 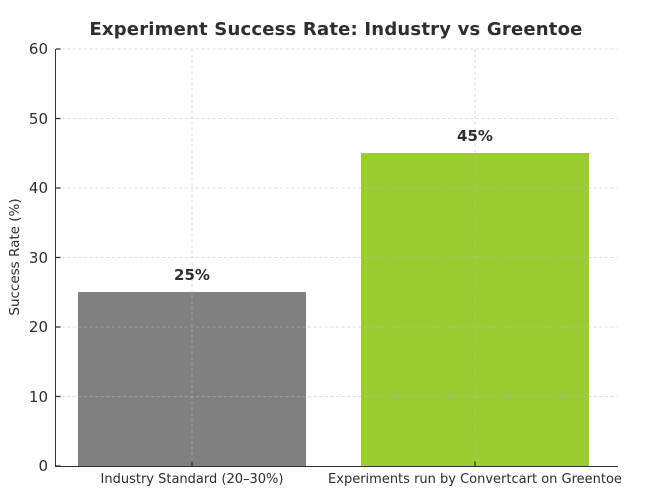 What do you see at coordinates (38, 396) in the screenshot?
I see `y-tick-label: 10` at bounding box center [38, 396].